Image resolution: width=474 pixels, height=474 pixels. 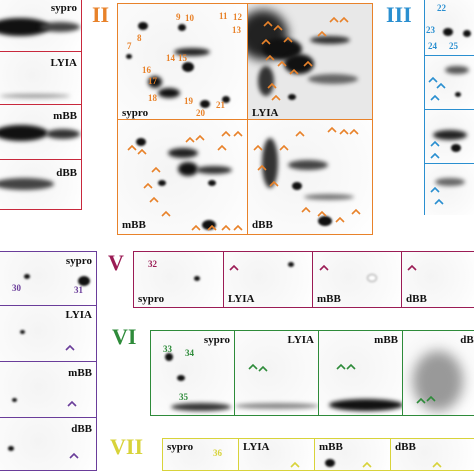 I want to click on panel-II-spot-7: 7, so click(x=129, y=46).